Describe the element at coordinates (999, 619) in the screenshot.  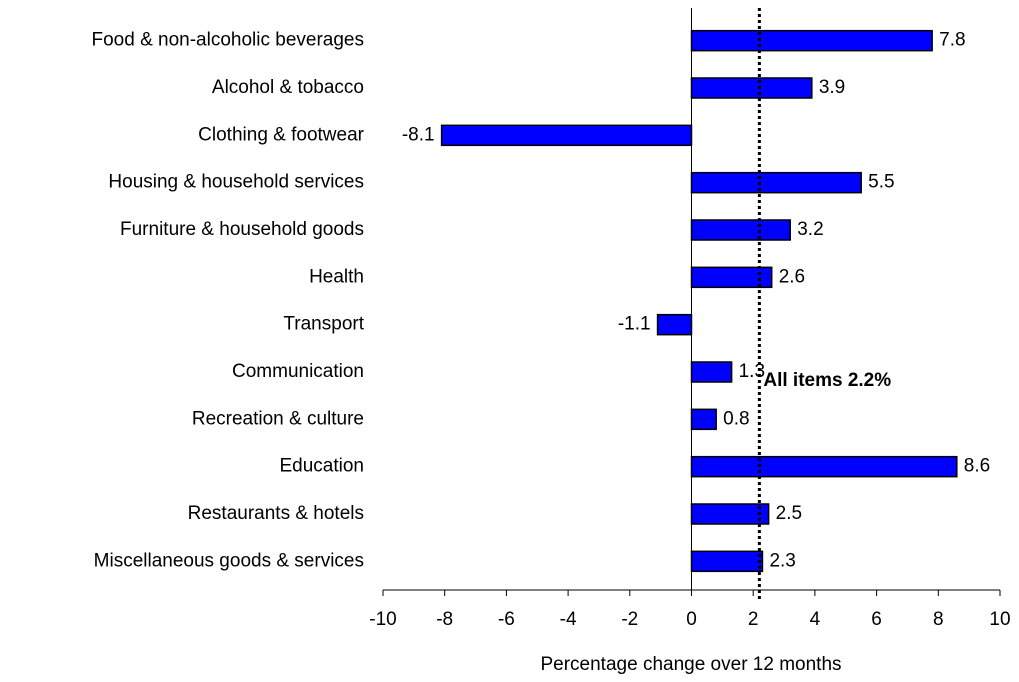
I see `x-tick-label: 10` at that location.